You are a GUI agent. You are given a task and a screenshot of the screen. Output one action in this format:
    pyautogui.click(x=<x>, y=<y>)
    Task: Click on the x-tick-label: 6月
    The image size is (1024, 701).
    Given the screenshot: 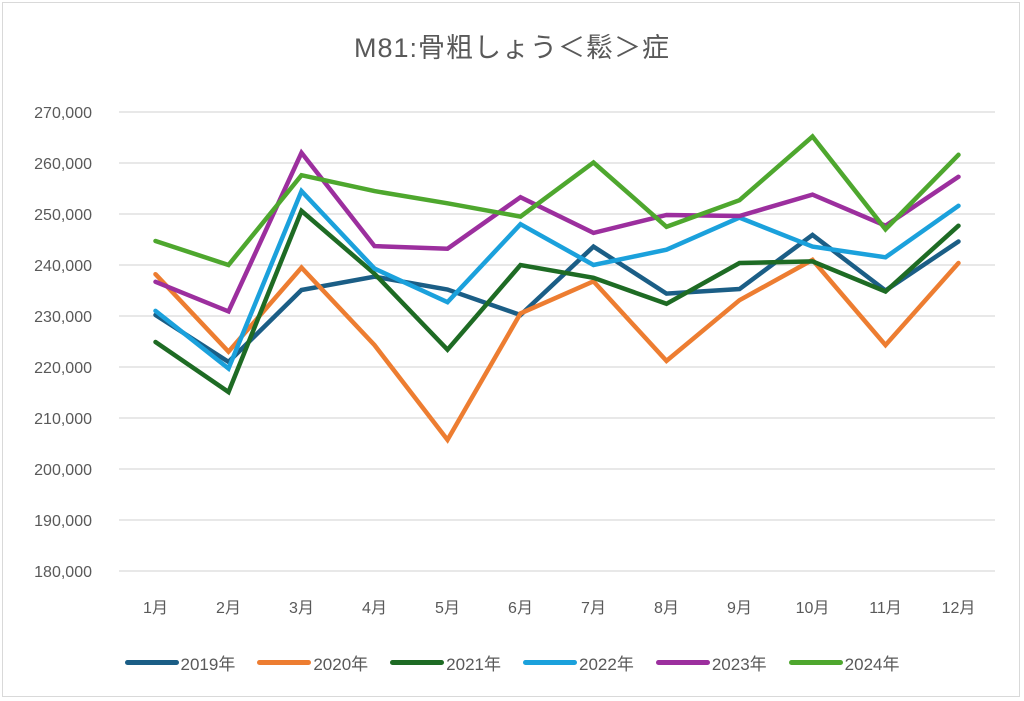 What is the action you would take?
    pyautogui.click(x=520, y=608)
    